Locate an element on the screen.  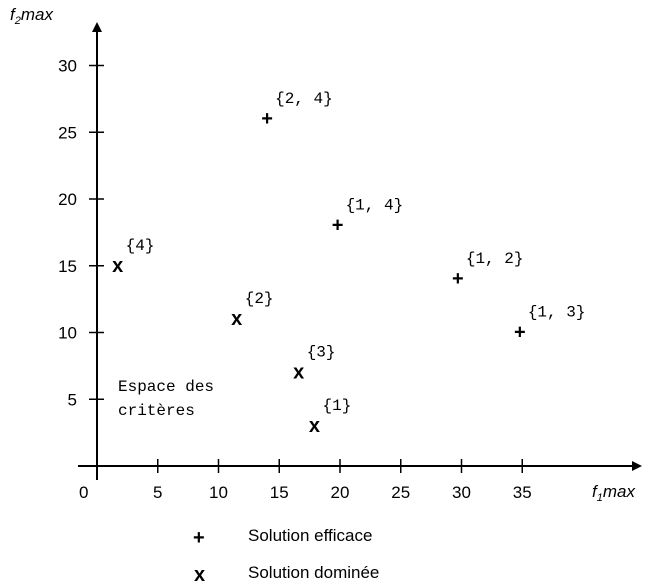
x-tick-label: 35 is located at coordinates (522, 492).